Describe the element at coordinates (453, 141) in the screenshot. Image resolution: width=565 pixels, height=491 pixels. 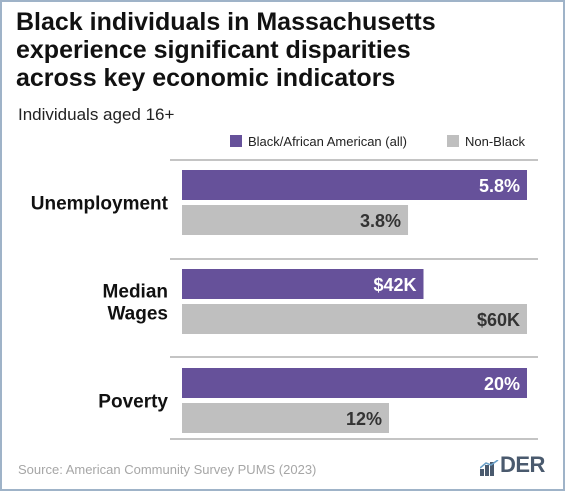
I see `legend-swatch-nonblack` at that location.